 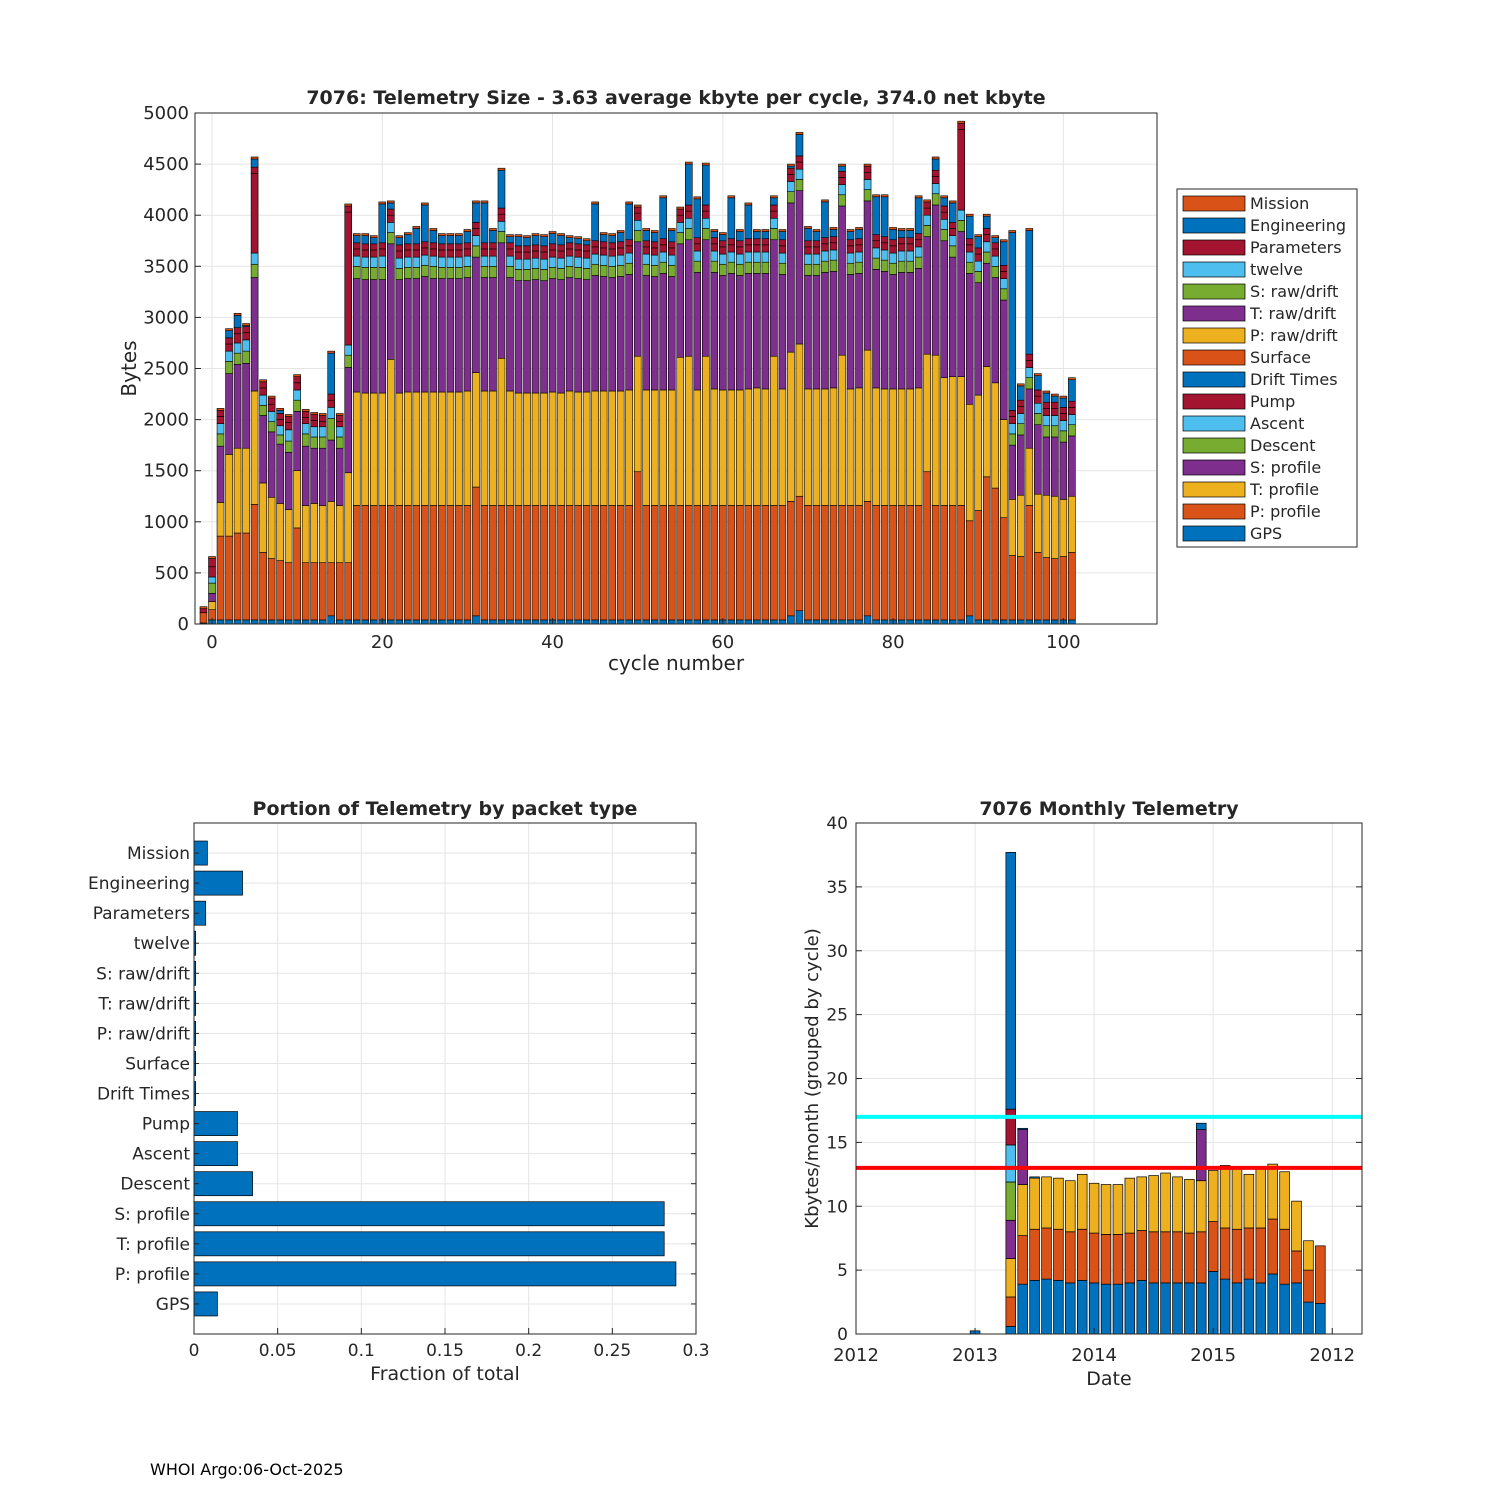 I want to click on y-tick-label: twelve, so click(x=162, y=944).